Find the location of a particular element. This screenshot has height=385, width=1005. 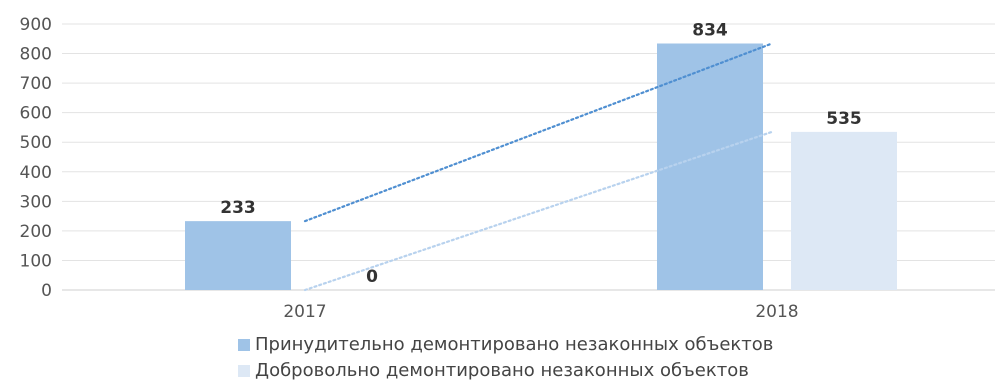

y-tick-label: 300 is located at coordinates (36, 202).